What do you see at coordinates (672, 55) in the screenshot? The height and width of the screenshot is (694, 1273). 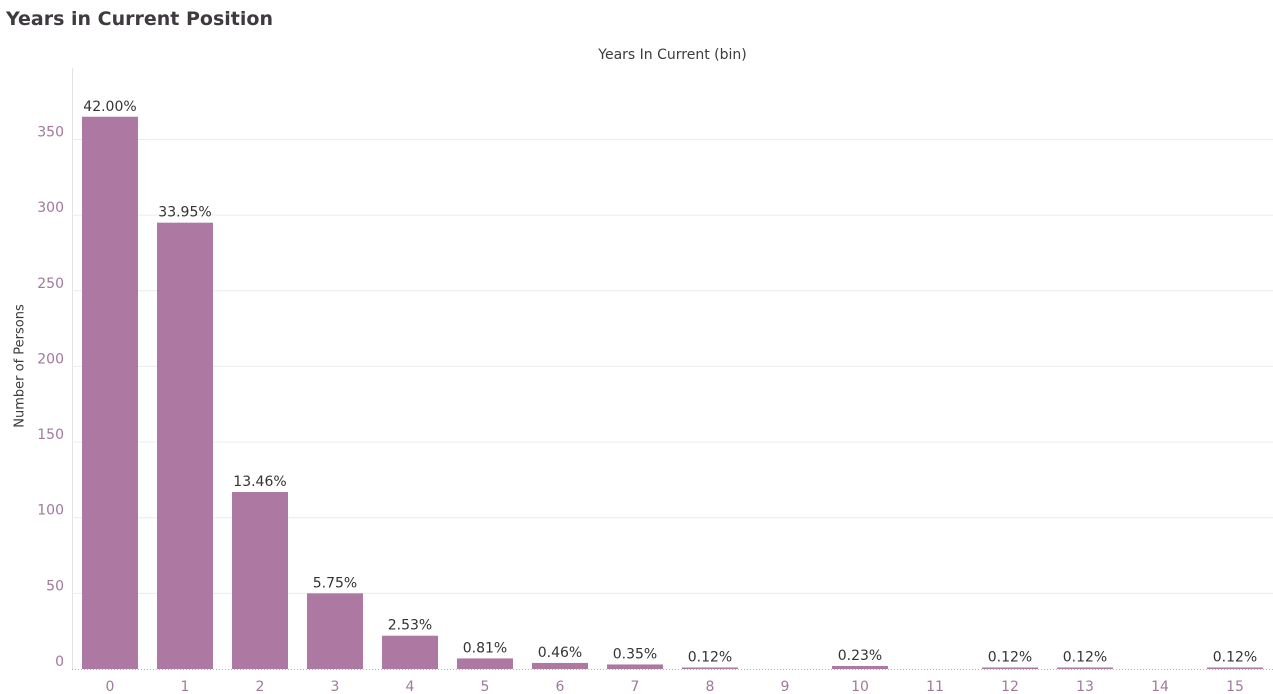 I see `x-axis-header: Years In Current (bin)` at bounding box center [672, 55].